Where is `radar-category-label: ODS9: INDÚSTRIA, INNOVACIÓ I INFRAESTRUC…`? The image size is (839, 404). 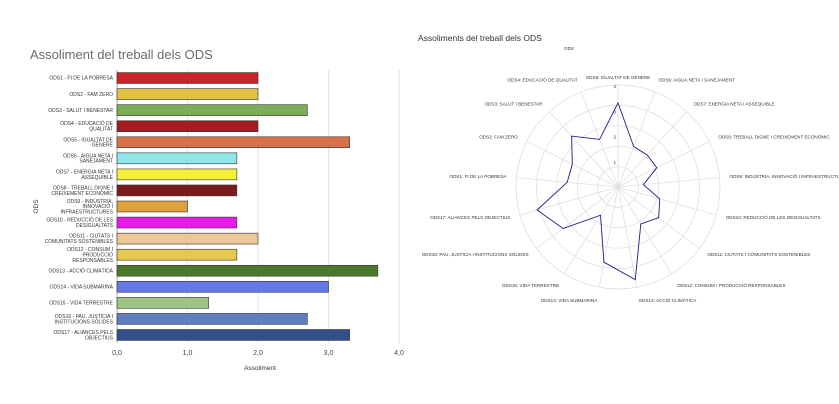
radar-category-label: ODS9: INDÚSTRIA, INNOVACIÓ I INFRAESTRUC… is located at coordinates (784, 176).